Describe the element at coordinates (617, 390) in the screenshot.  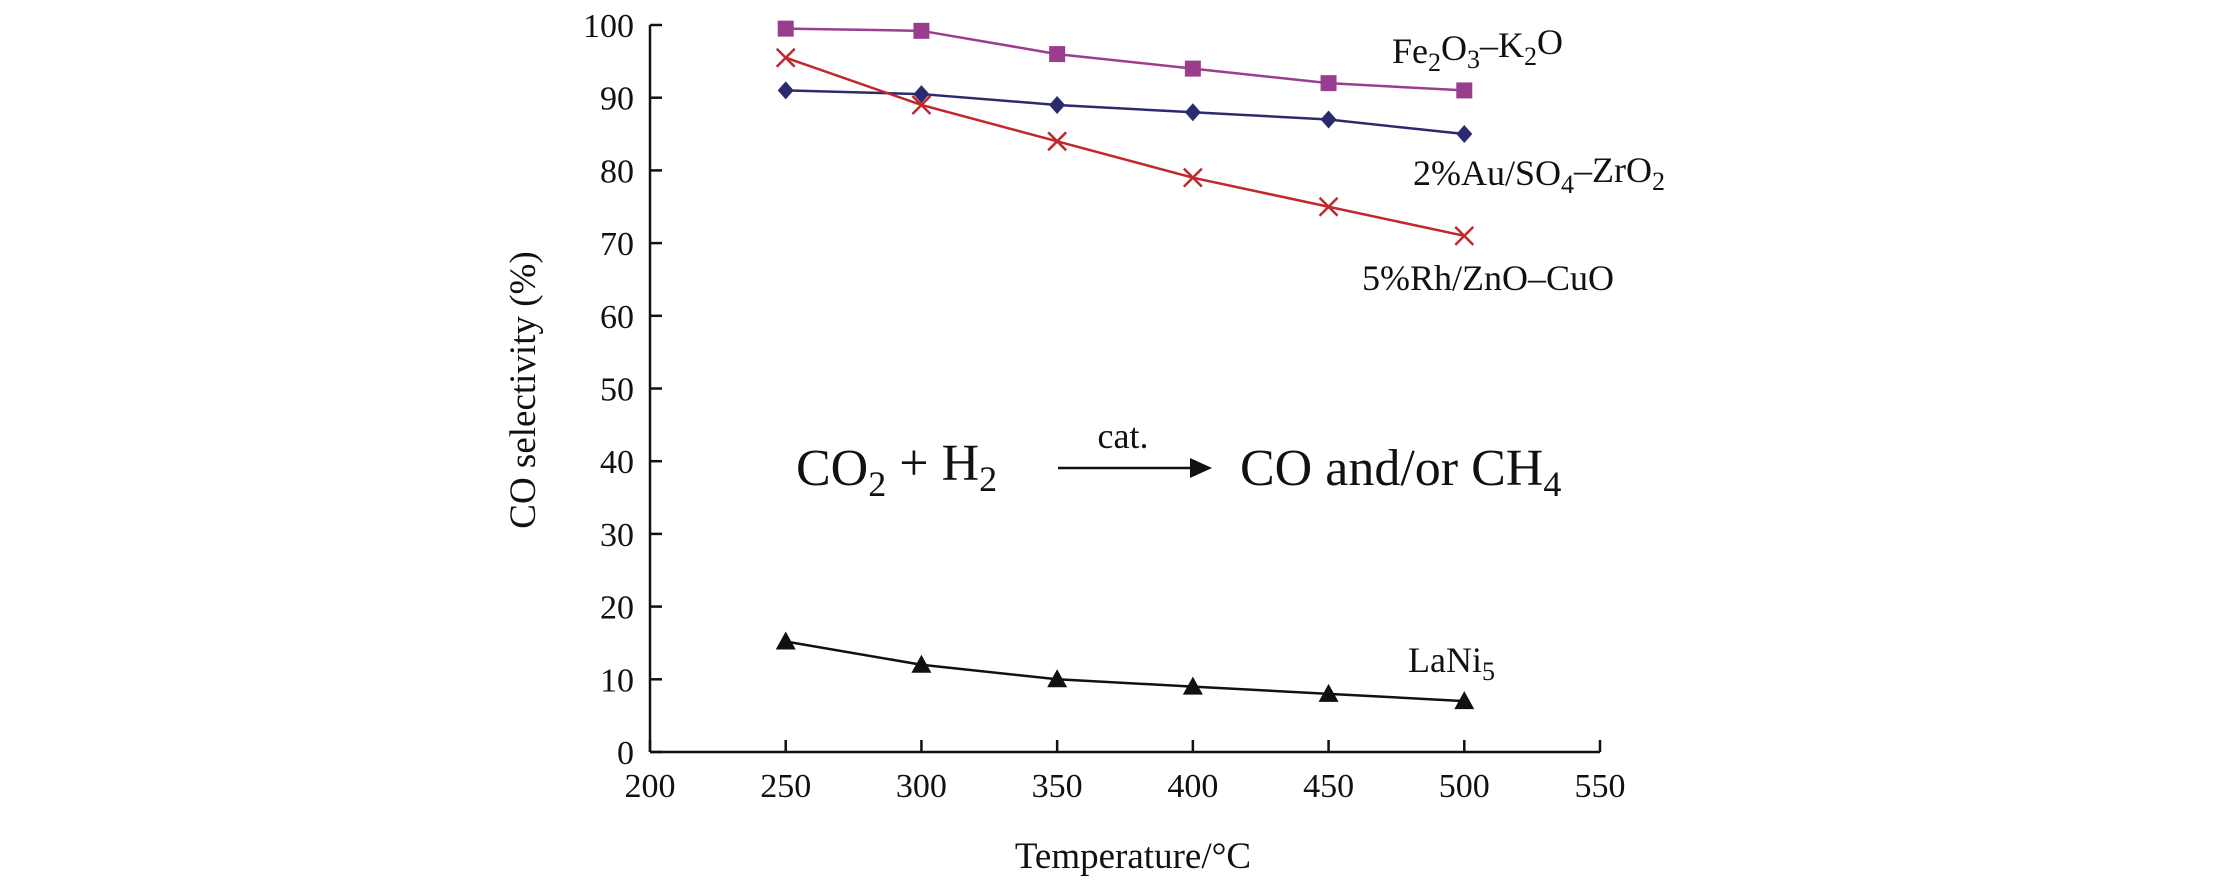
I see `y-tick-label: 50` at that location.